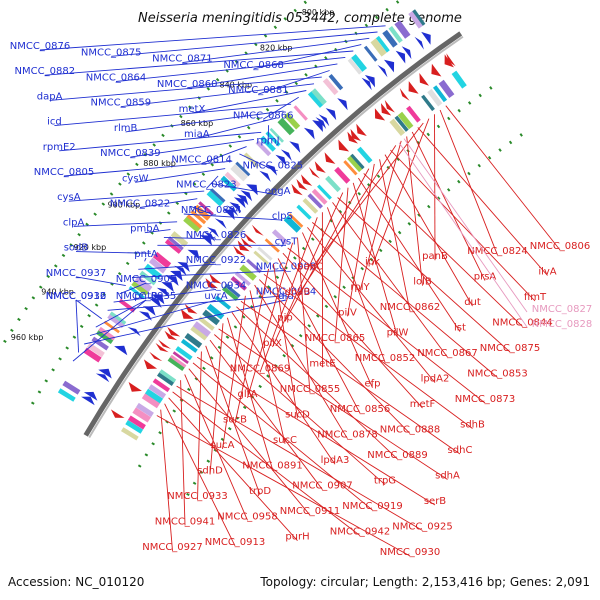  What do you see at coordinates (360, 287) in the screenshot?
I see `gene-label: rplY` at bounding box center [360, 287].